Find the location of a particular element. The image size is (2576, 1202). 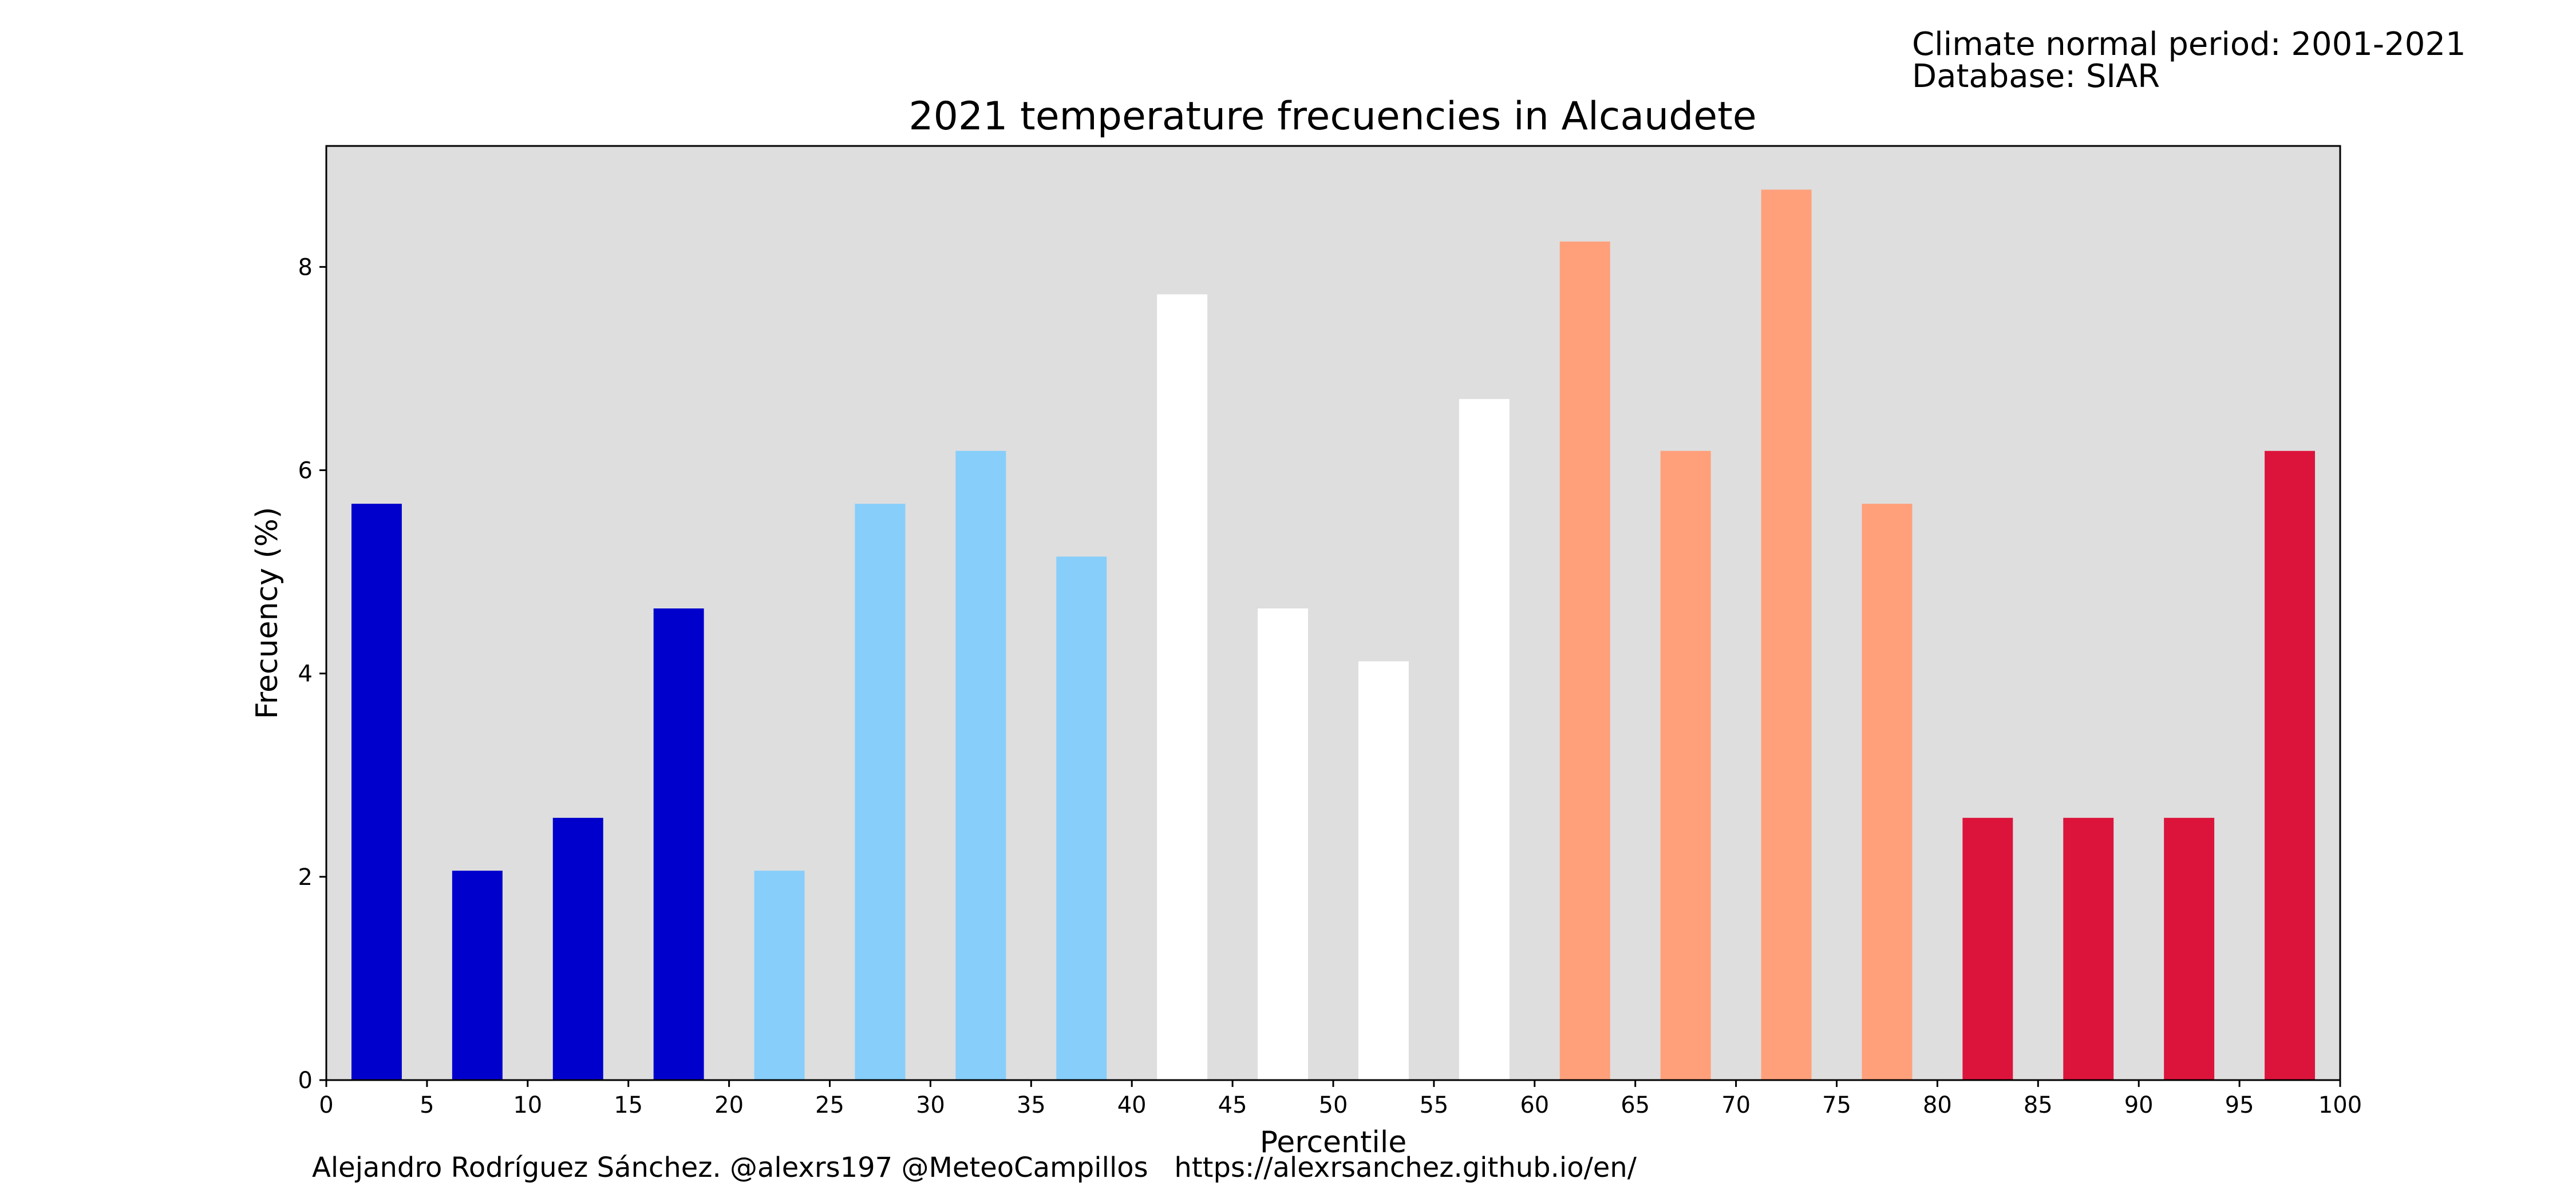

bar-percentile-77.5 is located at coordinates (1887, 792).